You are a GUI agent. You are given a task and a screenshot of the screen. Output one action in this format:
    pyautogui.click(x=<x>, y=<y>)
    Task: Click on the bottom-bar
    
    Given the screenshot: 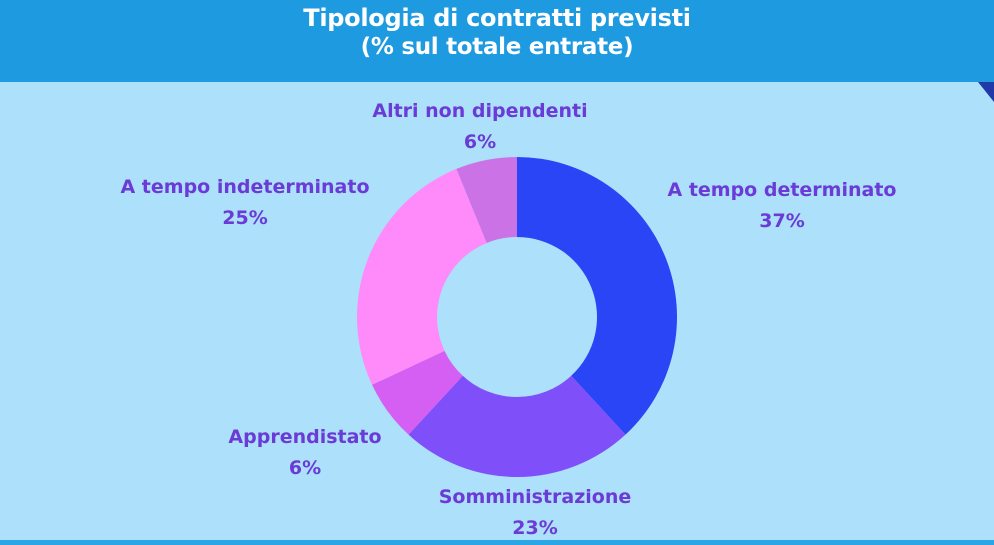 What is the action you would take?
    pyautogui.click(x=497, y=542)
    